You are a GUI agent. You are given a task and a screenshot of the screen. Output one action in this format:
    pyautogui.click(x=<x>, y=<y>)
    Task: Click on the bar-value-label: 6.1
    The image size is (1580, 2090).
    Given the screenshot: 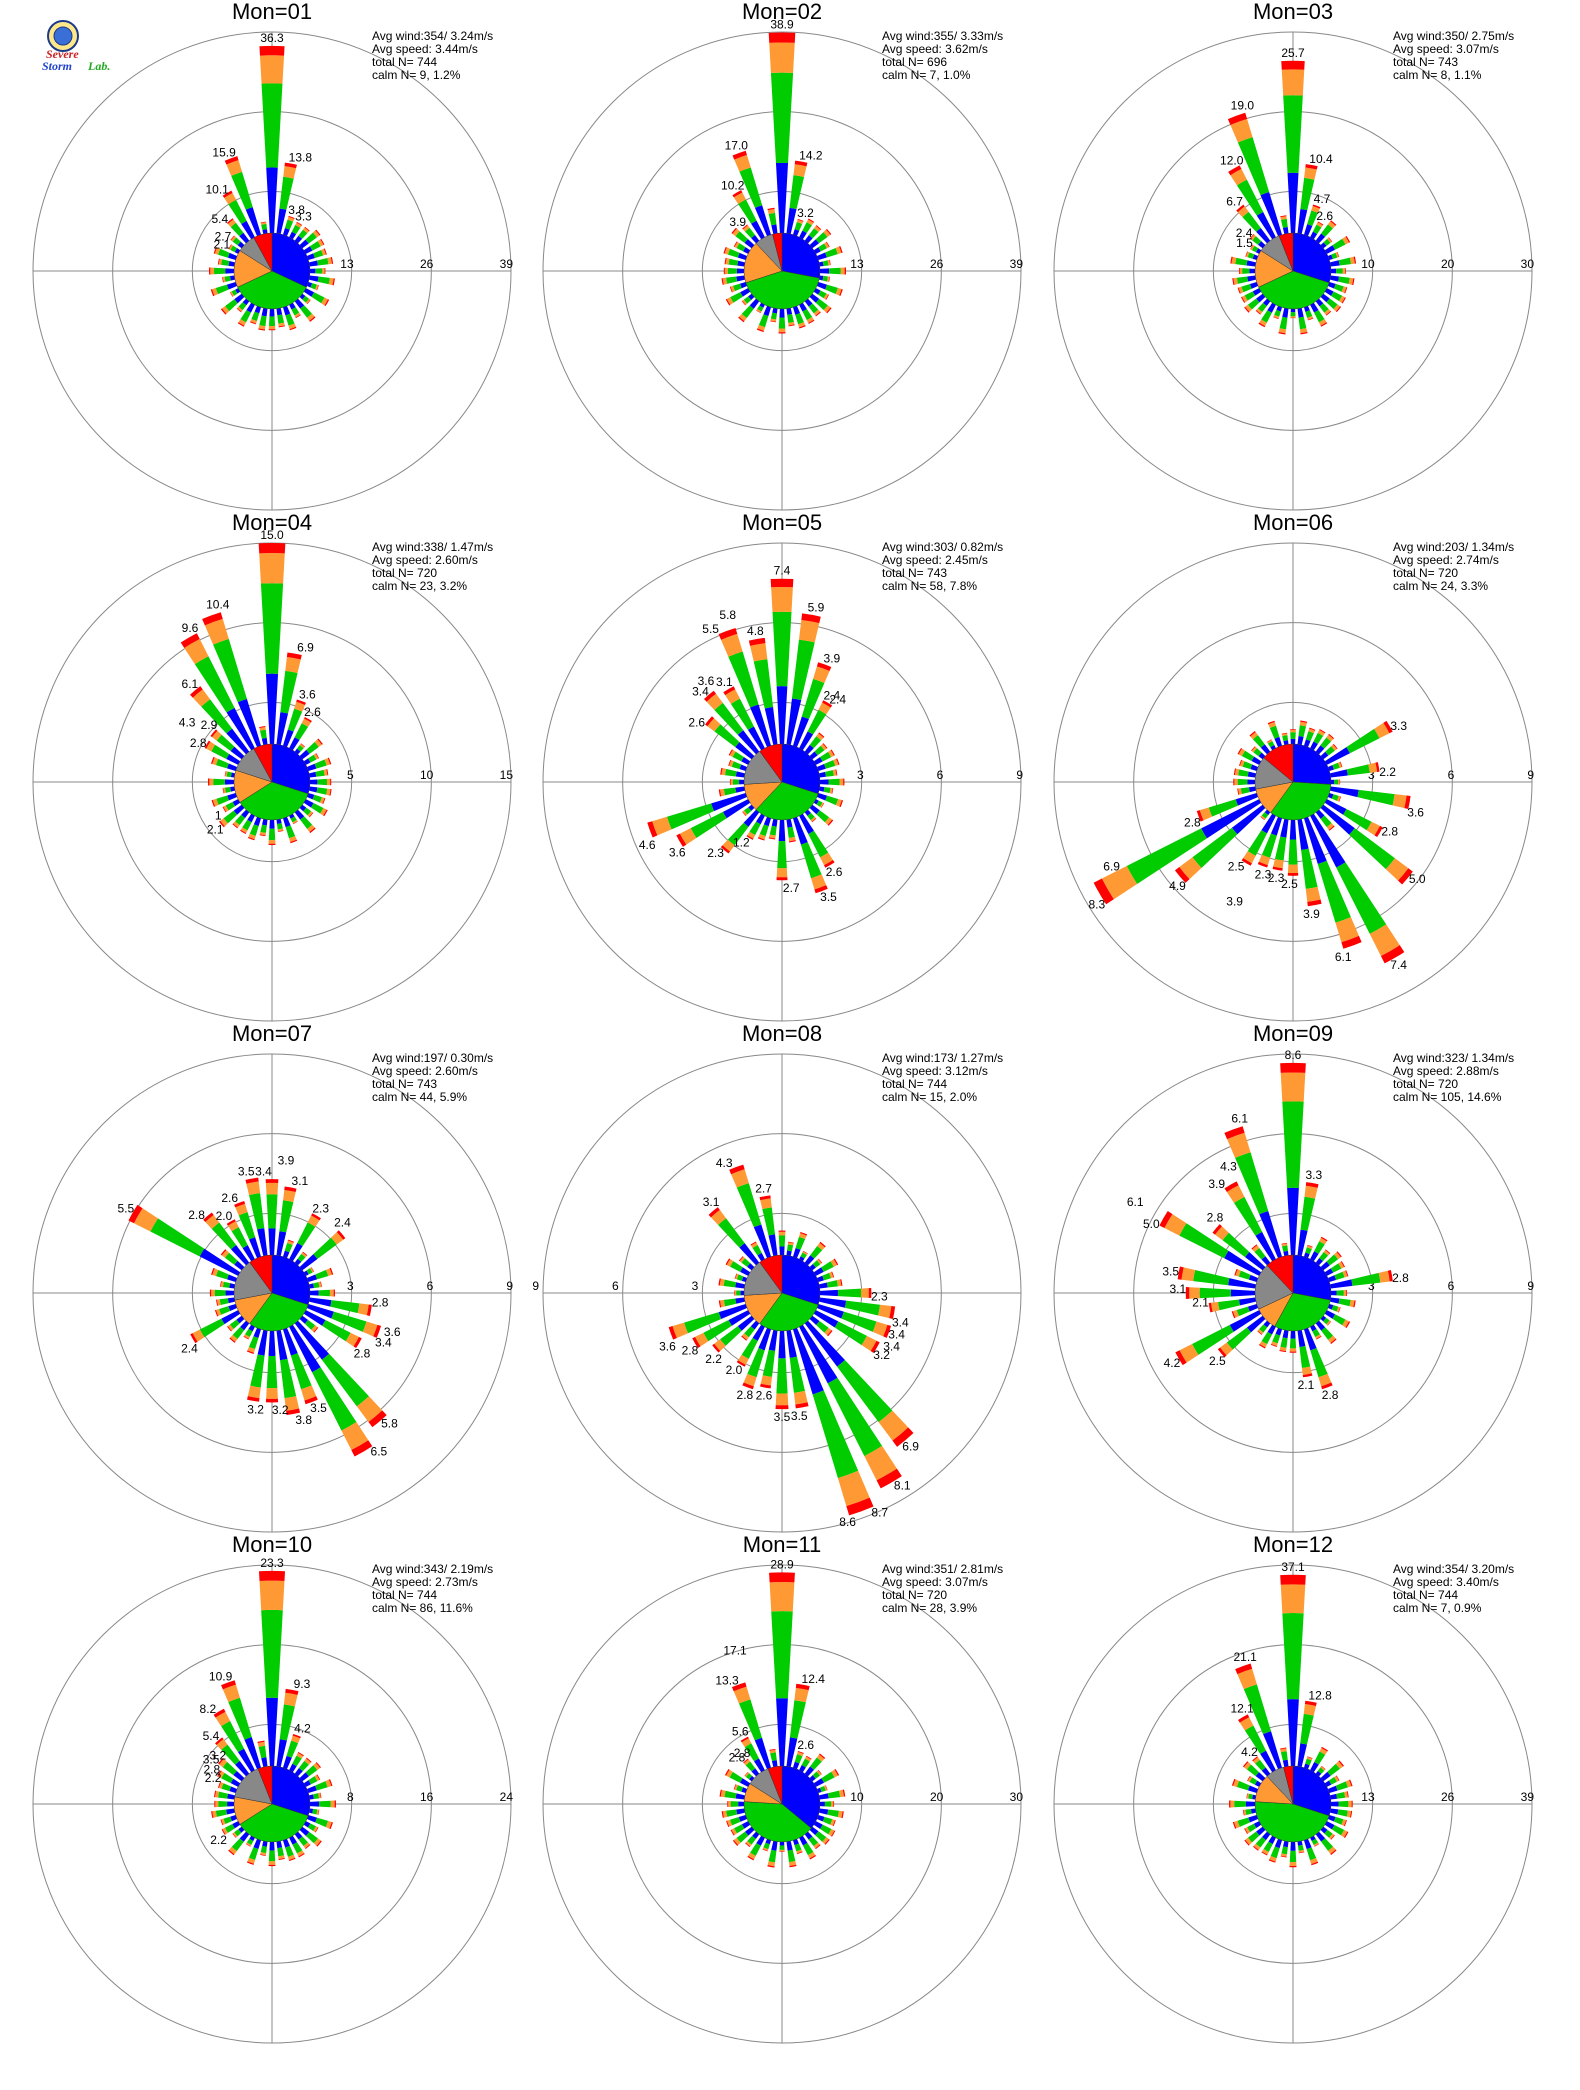 What is the action you would take?
    pyautogui.click(x=1239, y=1119)
    